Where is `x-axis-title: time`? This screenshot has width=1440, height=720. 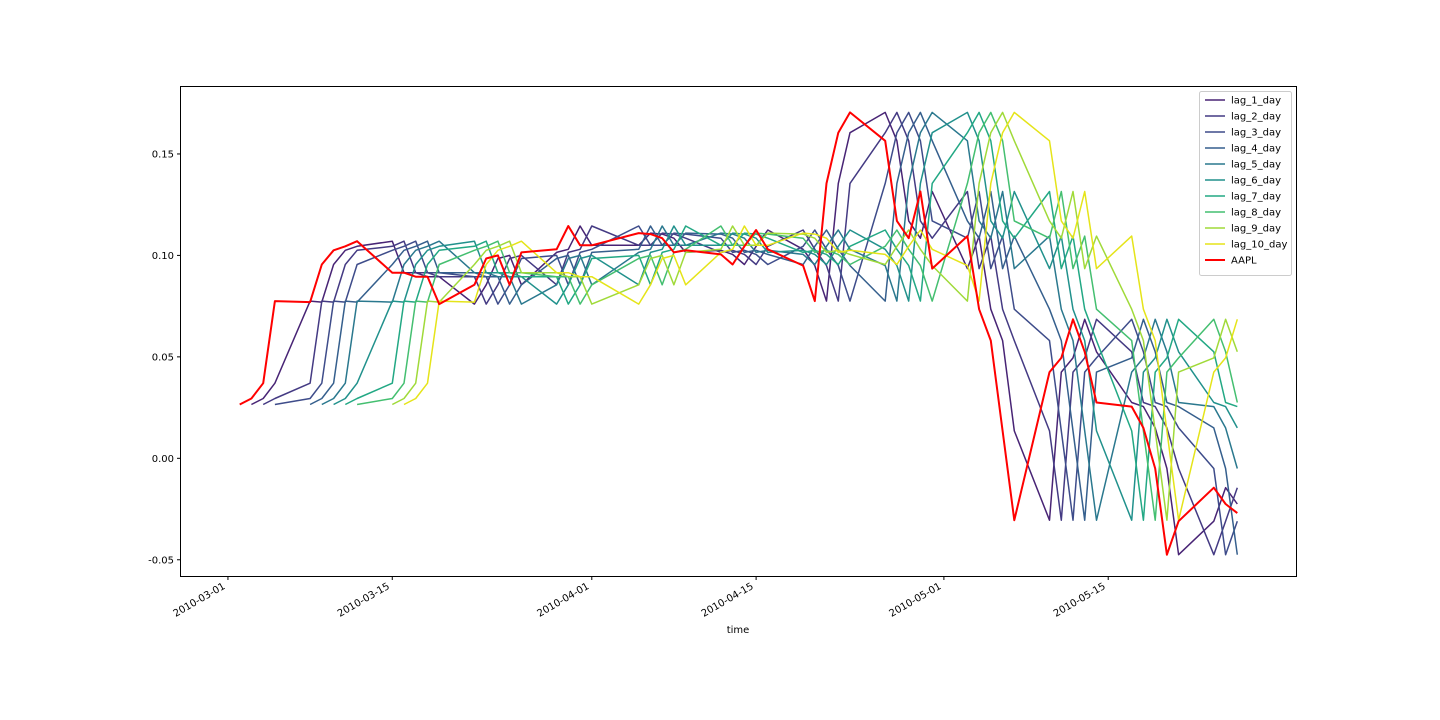 x-axis-title: time is located at coordinates (738, 630).